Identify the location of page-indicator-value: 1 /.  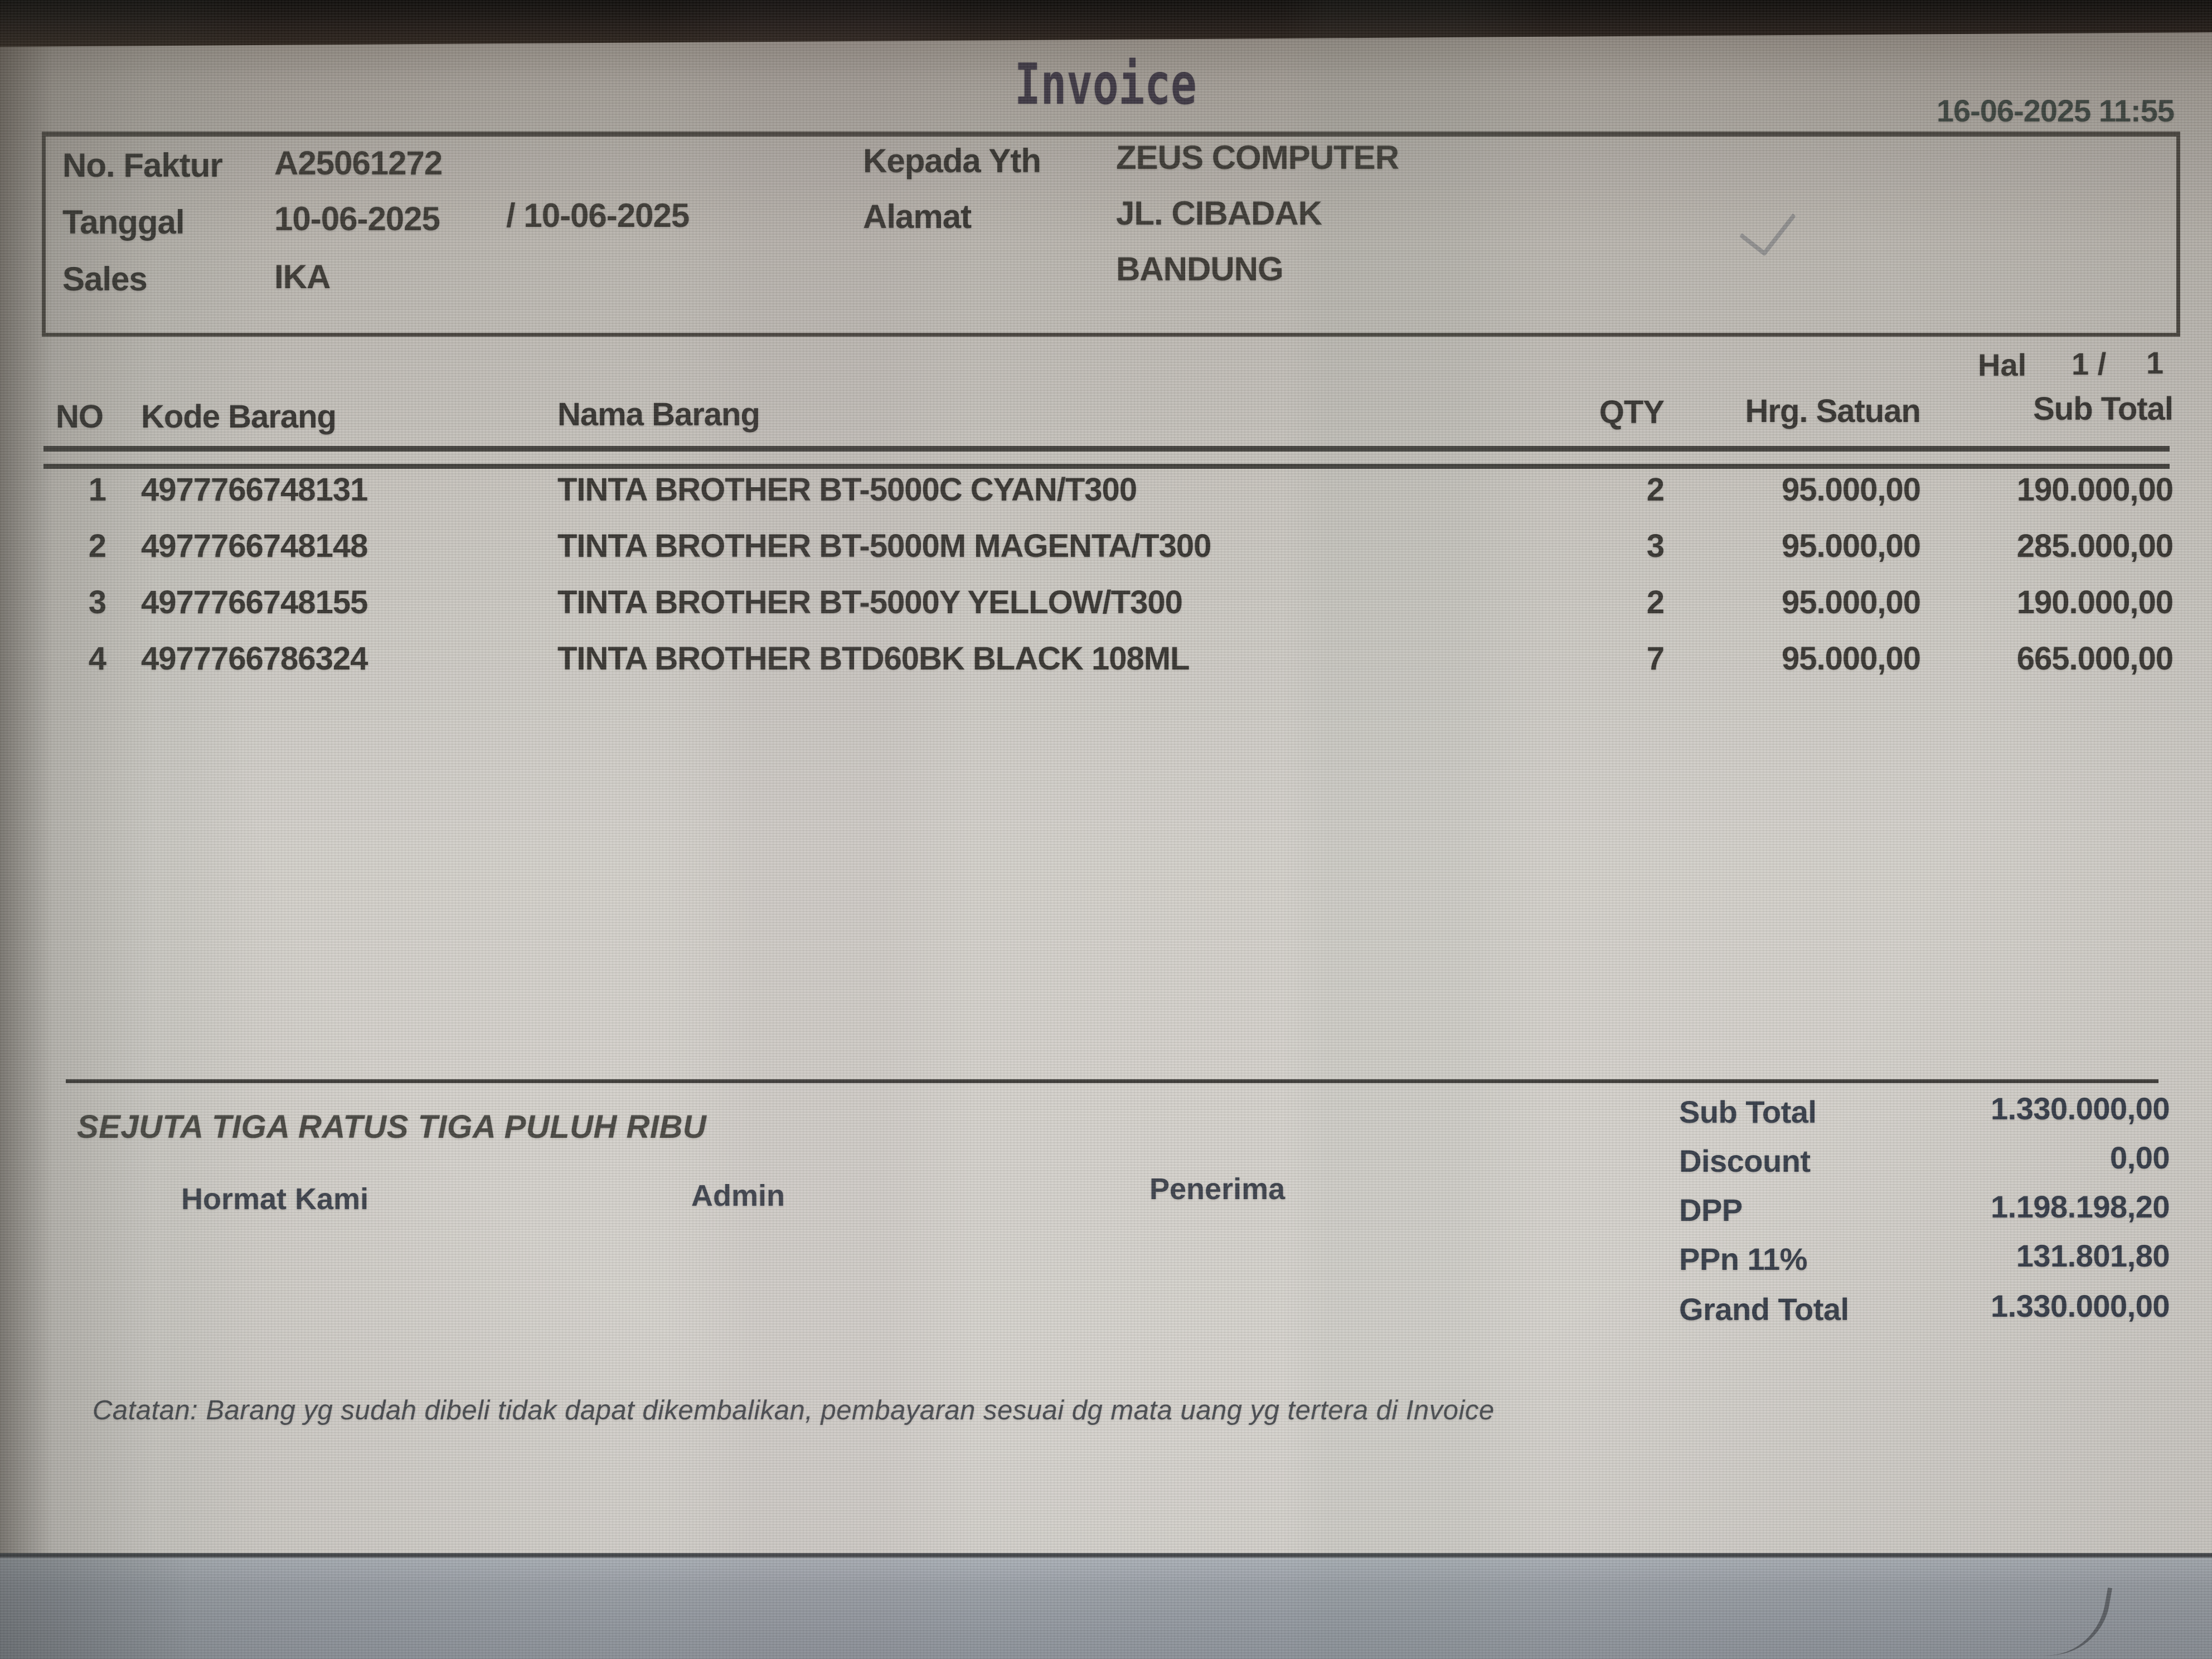
(2089, 363).